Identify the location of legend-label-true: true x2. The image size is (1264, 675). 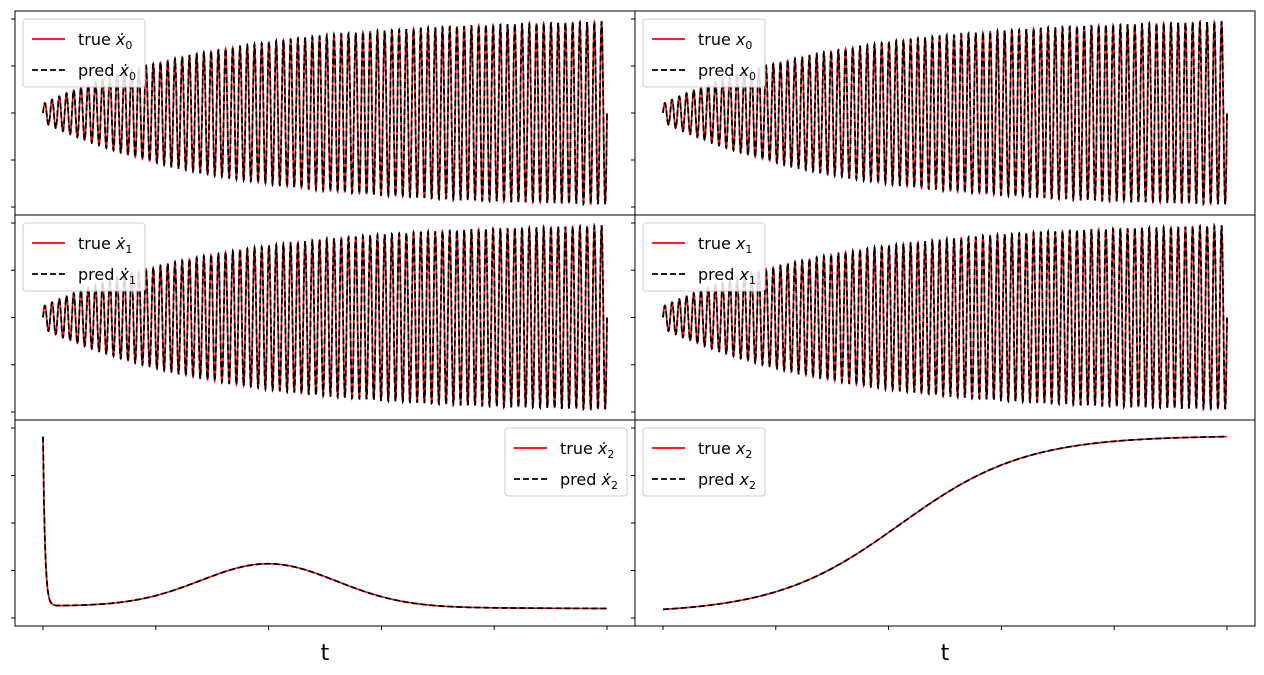
(725, 450).